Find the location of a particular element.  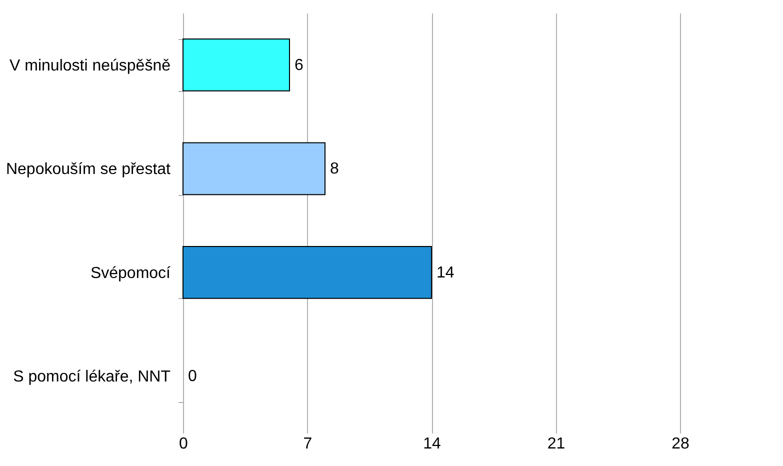

y-tick-label: S pomocí lékaře, NNT is located at coordinates (92, 377).